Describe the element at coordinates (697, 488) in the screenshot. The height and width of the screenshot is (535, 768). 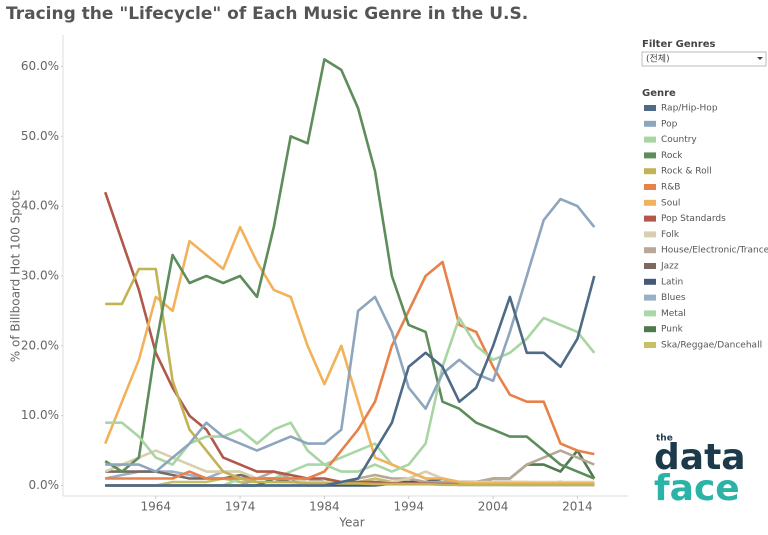
I see `logo-text: face` at that location.